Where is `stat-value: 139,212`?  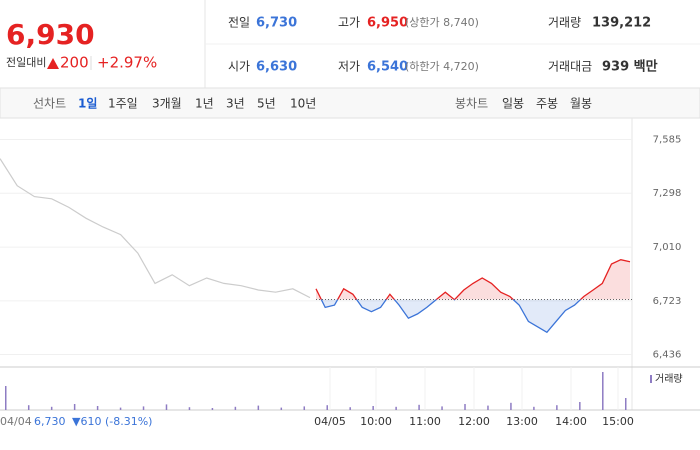 stat-value: 139,212 is located at coordinates (621, 23).